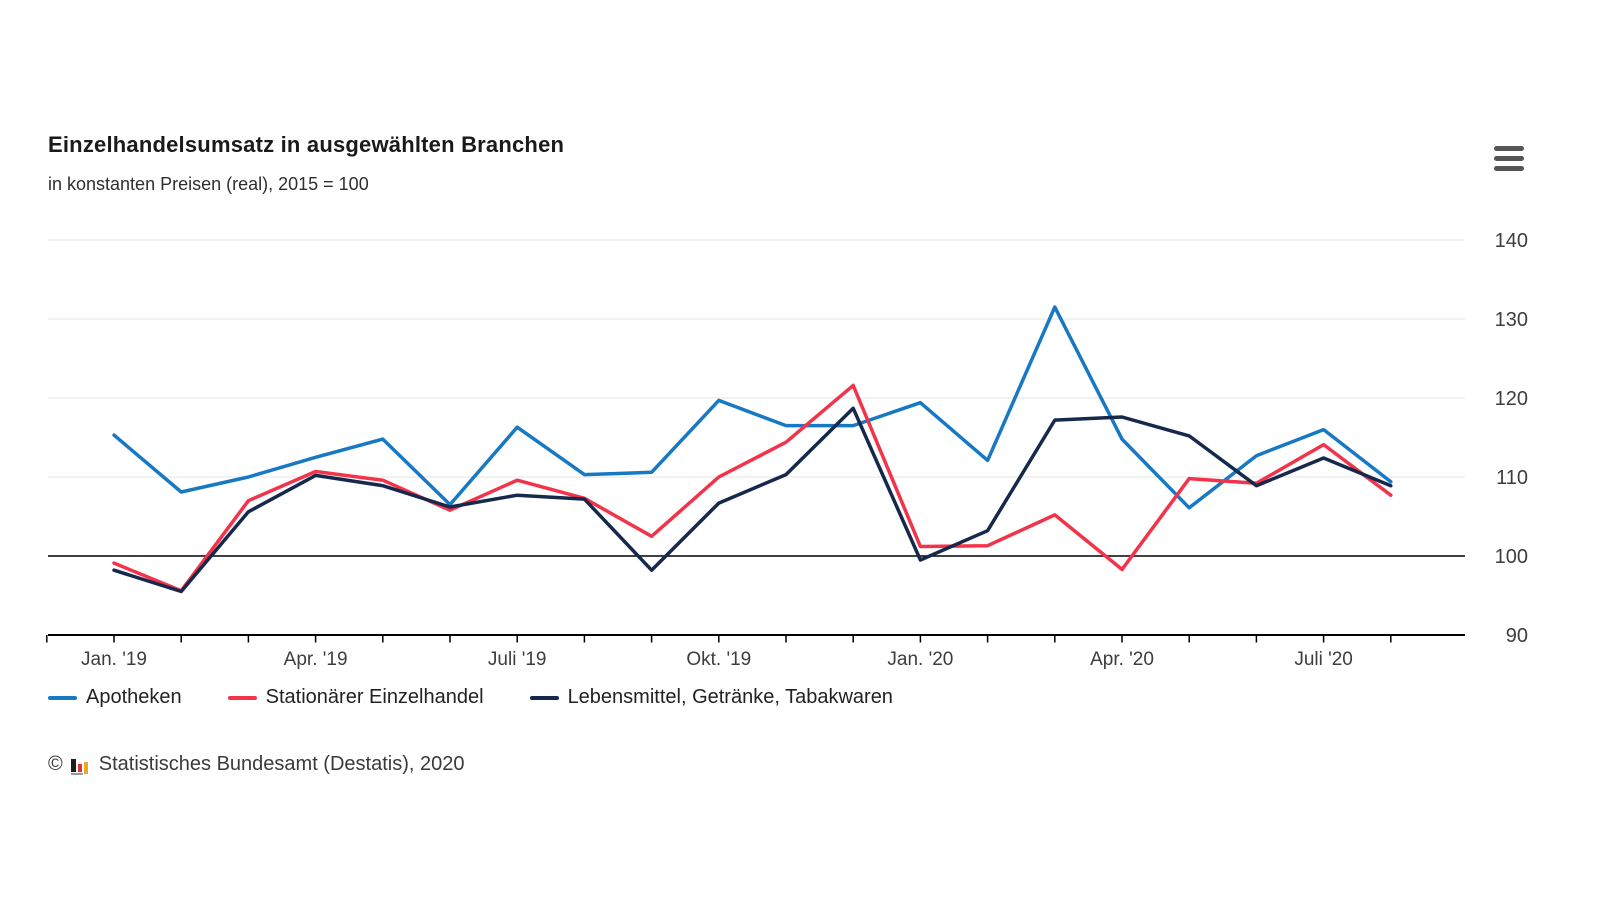 The height and width of the screenshot is (900, 1600). Describe the element at coordinates (1122, 659) in the screenshot. I see `x-axis-label: Apr. '20` at that location.